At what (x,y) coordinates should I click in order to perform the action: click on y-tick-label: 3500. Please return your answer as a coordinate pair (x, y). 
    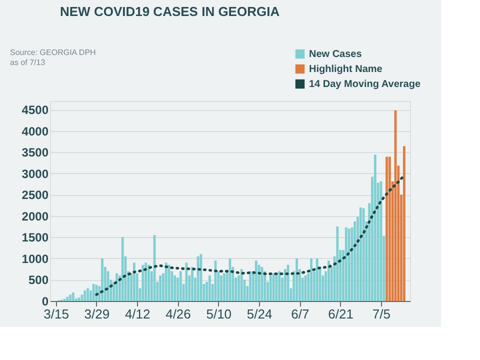
    Looking at the image, I should click on (35, 153).